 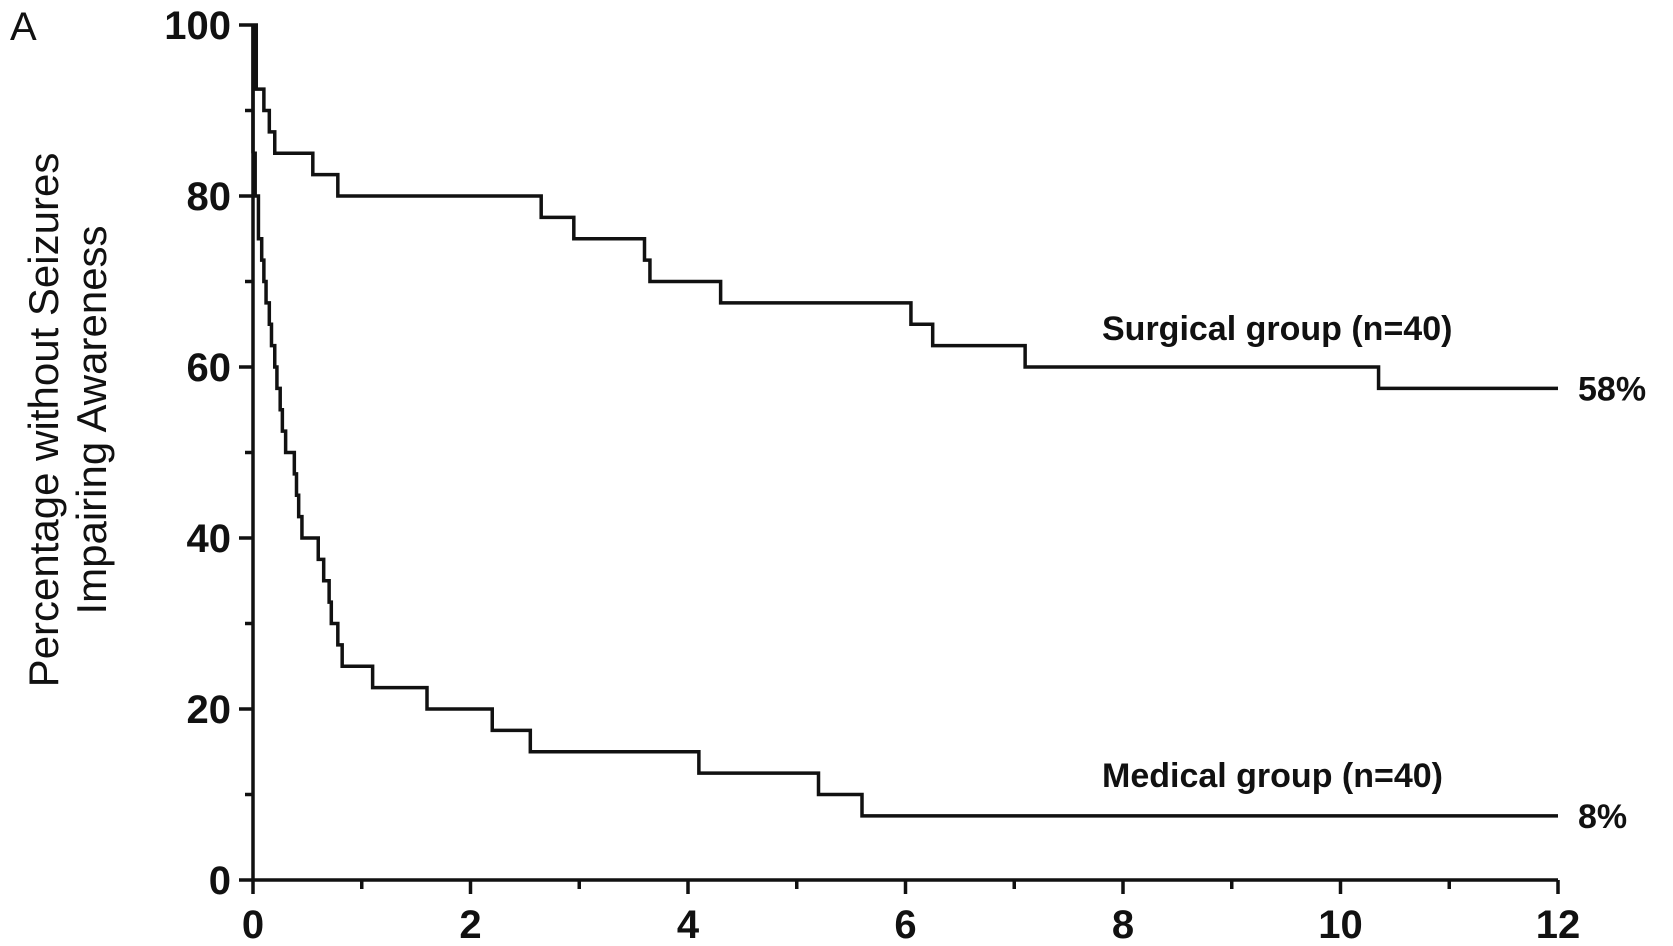 What do you see at coordinates (1602, 817) in the screenshot?
I see `series-end-label-1: 8%` at bounding box center [1602, 817].